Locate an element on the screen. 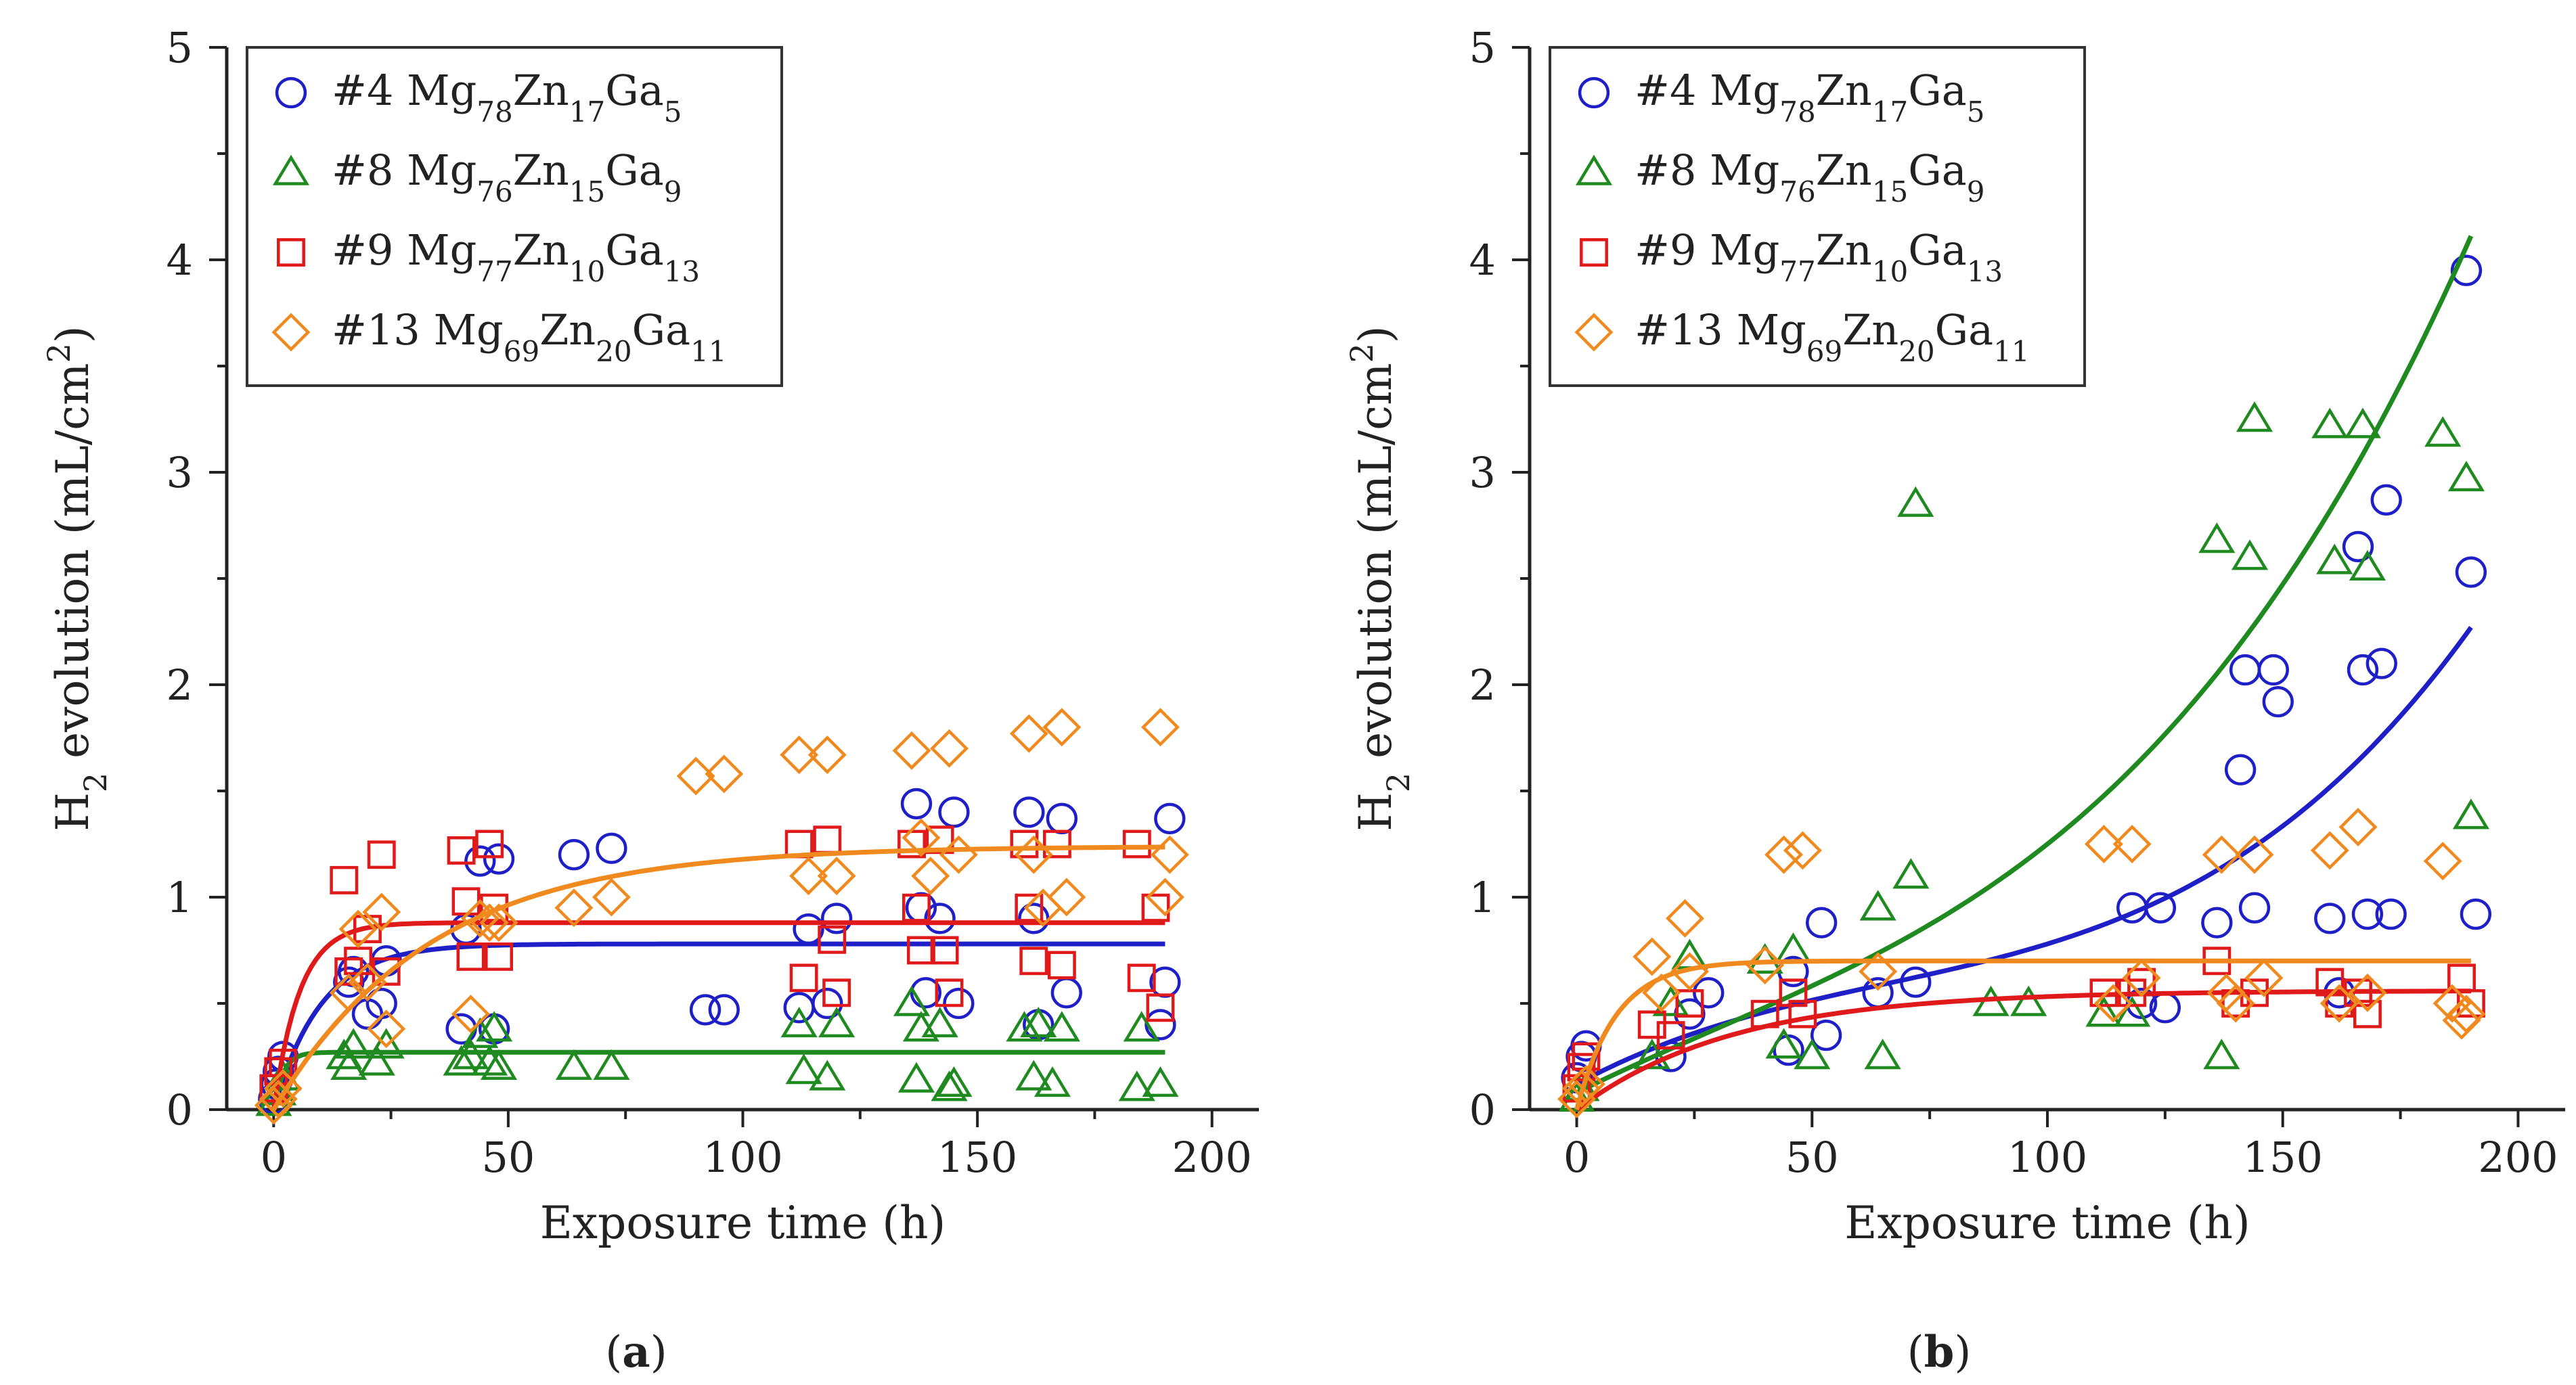  legend-entry: #9 Mg77Zn10Ga13 is located at coordinates (1819, 256).